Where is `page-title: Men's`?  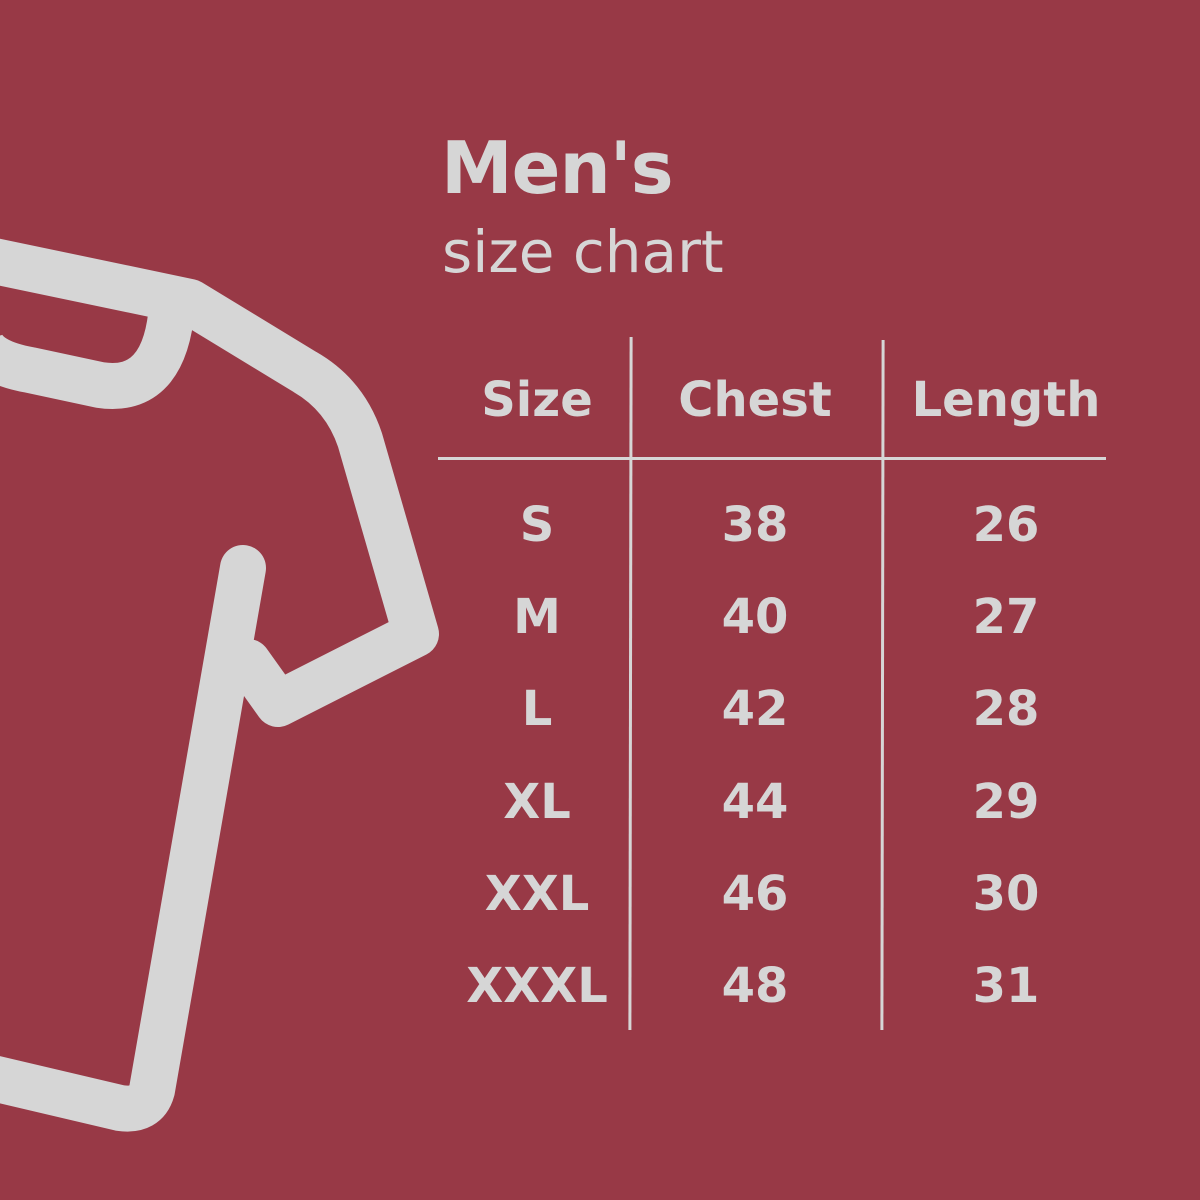 page-title: Men's is located at coordinates (557, 168).